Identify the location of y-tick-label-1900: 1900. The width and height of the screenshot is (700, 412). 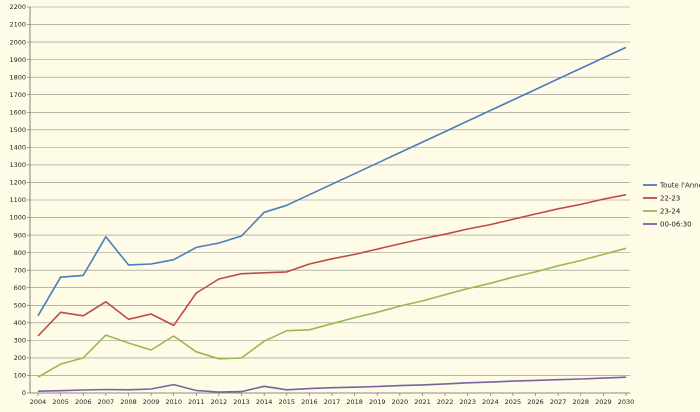
(17, 60).